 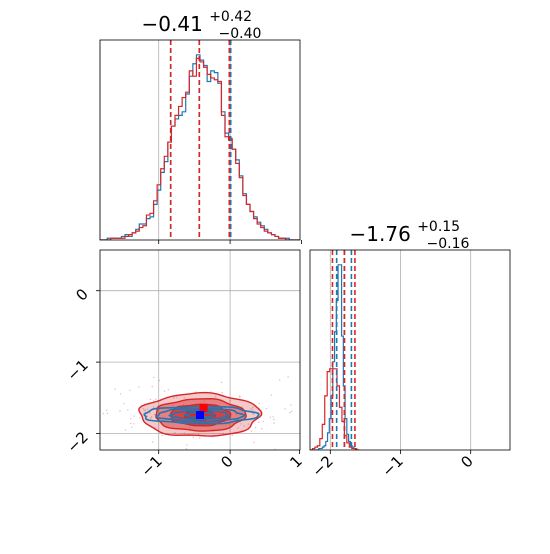 What do you see at coordinates (172, 24) in the screenshot?
I see `title-main: −0.41` at bounding box center [172, 24].